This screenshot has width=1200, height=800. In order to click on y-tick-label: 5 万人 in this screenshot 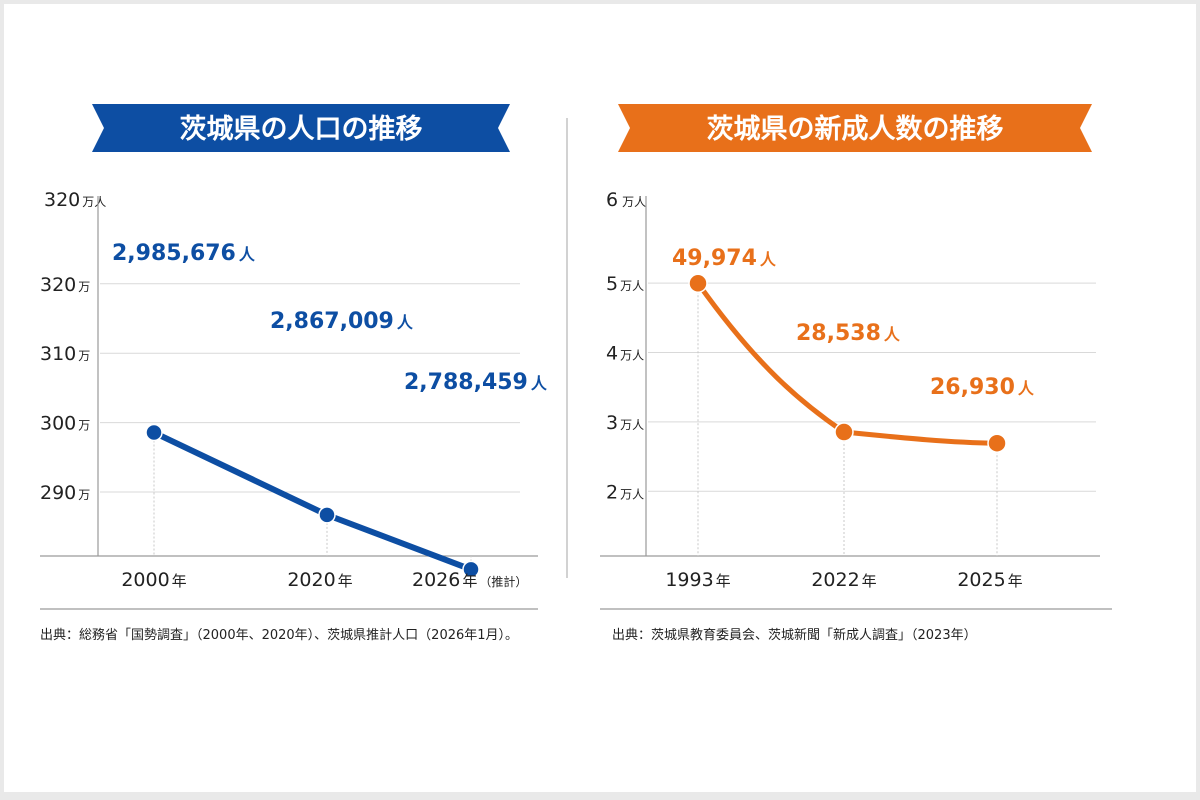, I will do `click(625, 284)`.